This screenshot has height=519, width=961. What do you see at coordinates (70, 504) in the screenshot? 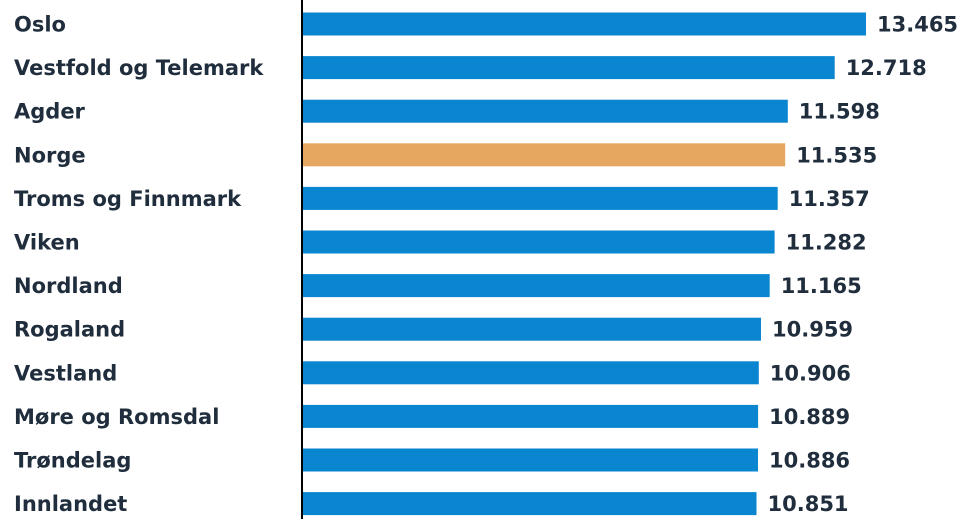
I see `category-label-11: Innlandet` at bounding box center [70, 504].